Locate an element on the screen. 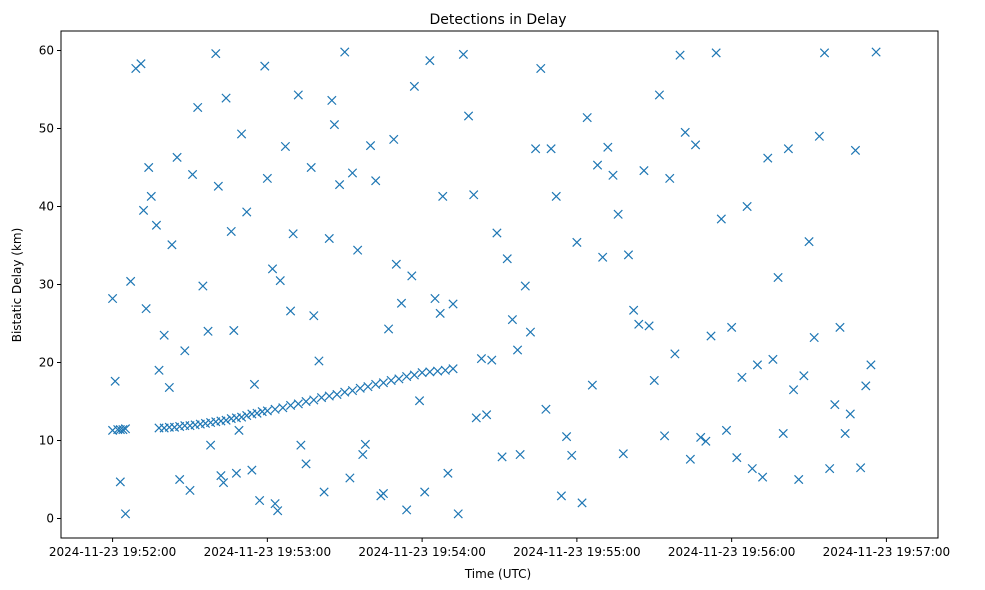 The image size is (985, 590). y-tick-label: 60 is located at coordinates (46, 51).